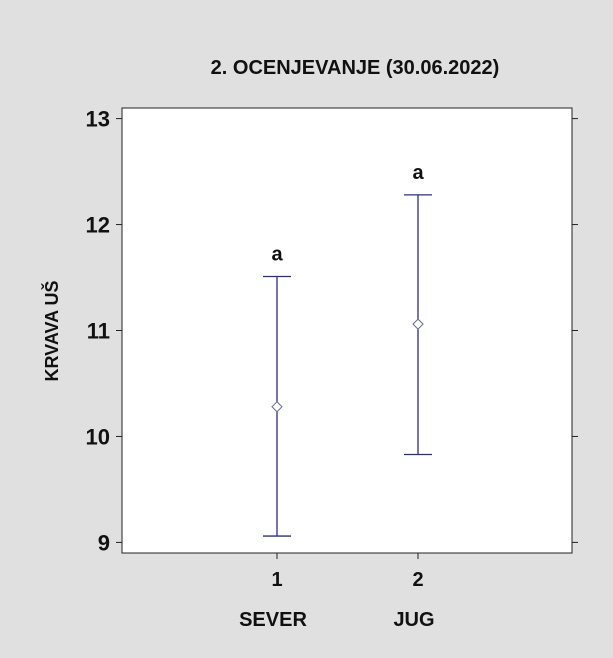 This screenshot has height=658, width=613. What do you see at coordinates (98, 331) in the screenshot?
I see `y-tick-label: 11` at bounding box center [98, 331].